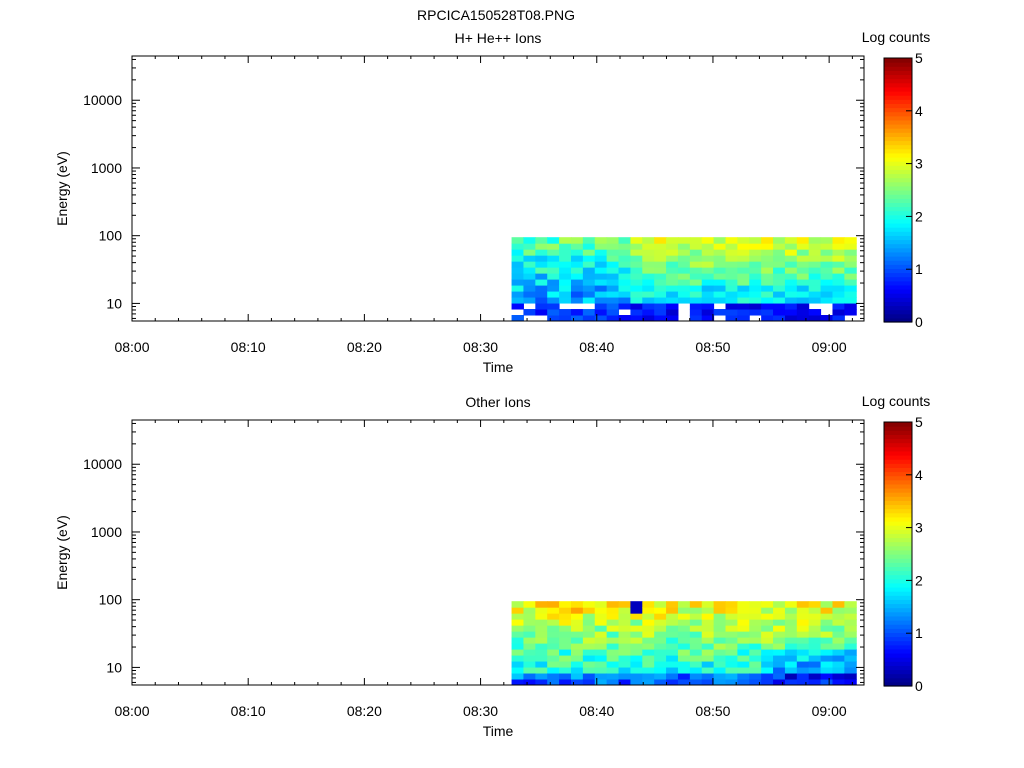 Image resolution: width=1024 pixels, height=768 pixels. What do you see at coordinates (896, 179) in the screenshot?
I see `colorbar: 0 1 2 3 4 5 Log counts` at bounding box center [896, 179].